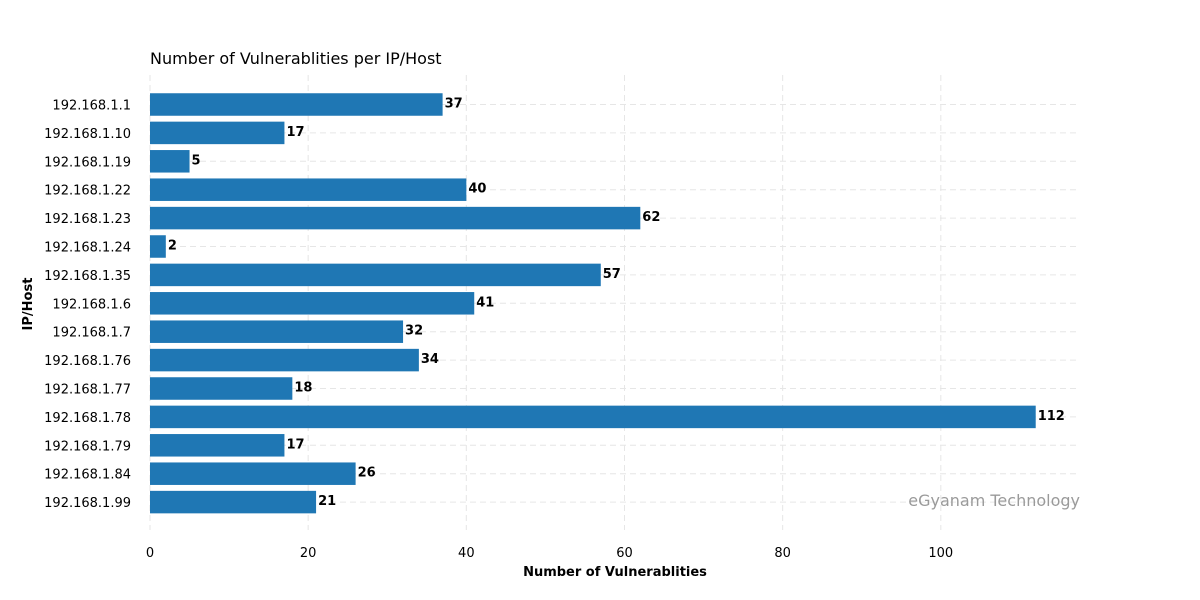 Image resolution: width=1200 pixels, height=600 pixels. Describe the element at coordinates (150, 553) in the screenshot. I see `x-tick-label: 0` at that location.